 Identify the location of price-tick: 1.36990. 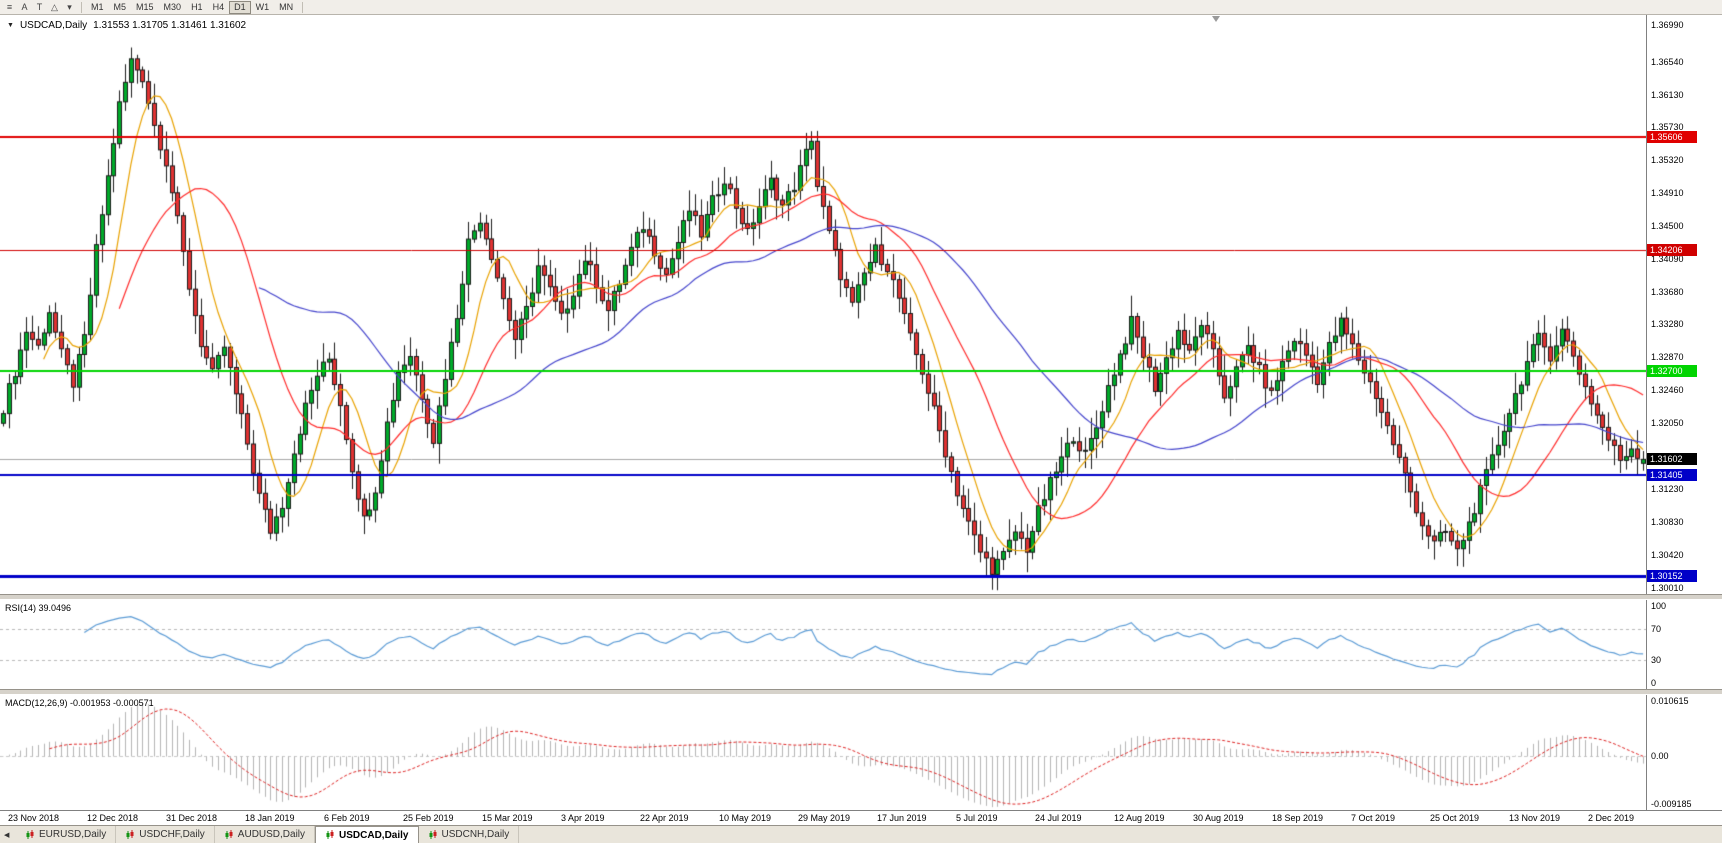
(1667, 25).